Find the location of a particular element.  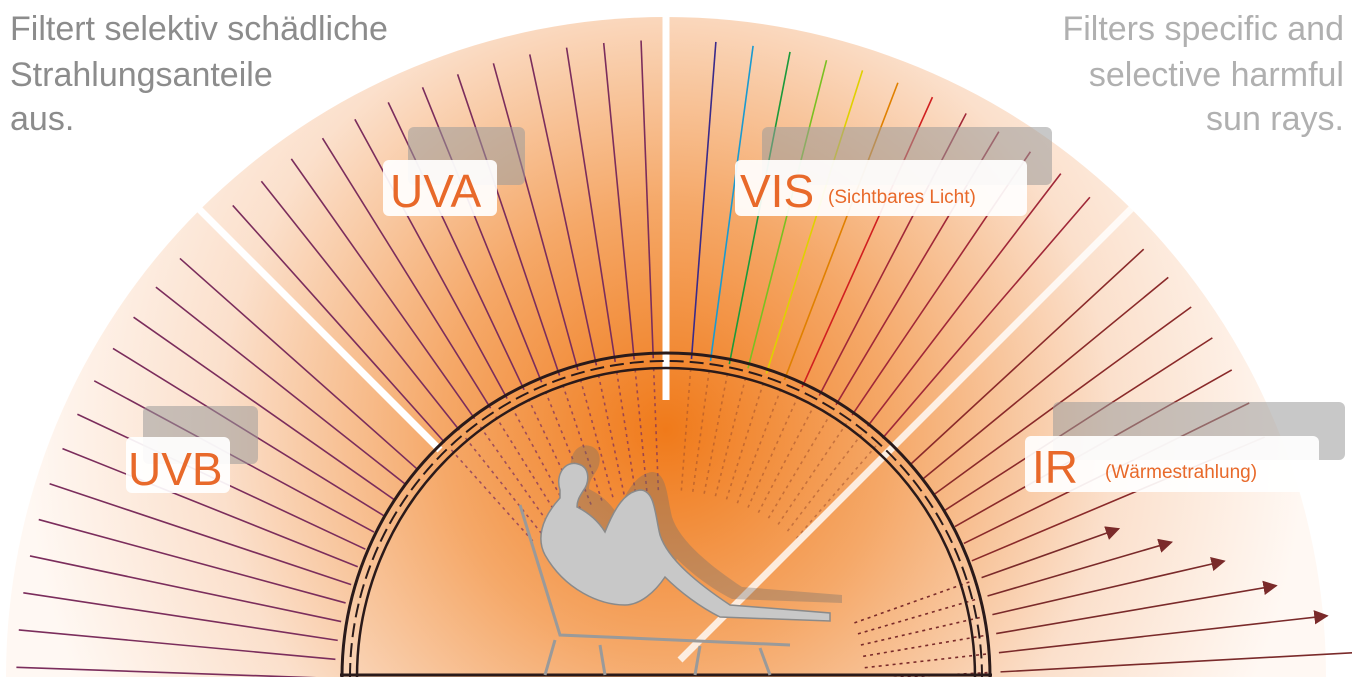

label-vis: VIS is located at coordinates (777, 191).